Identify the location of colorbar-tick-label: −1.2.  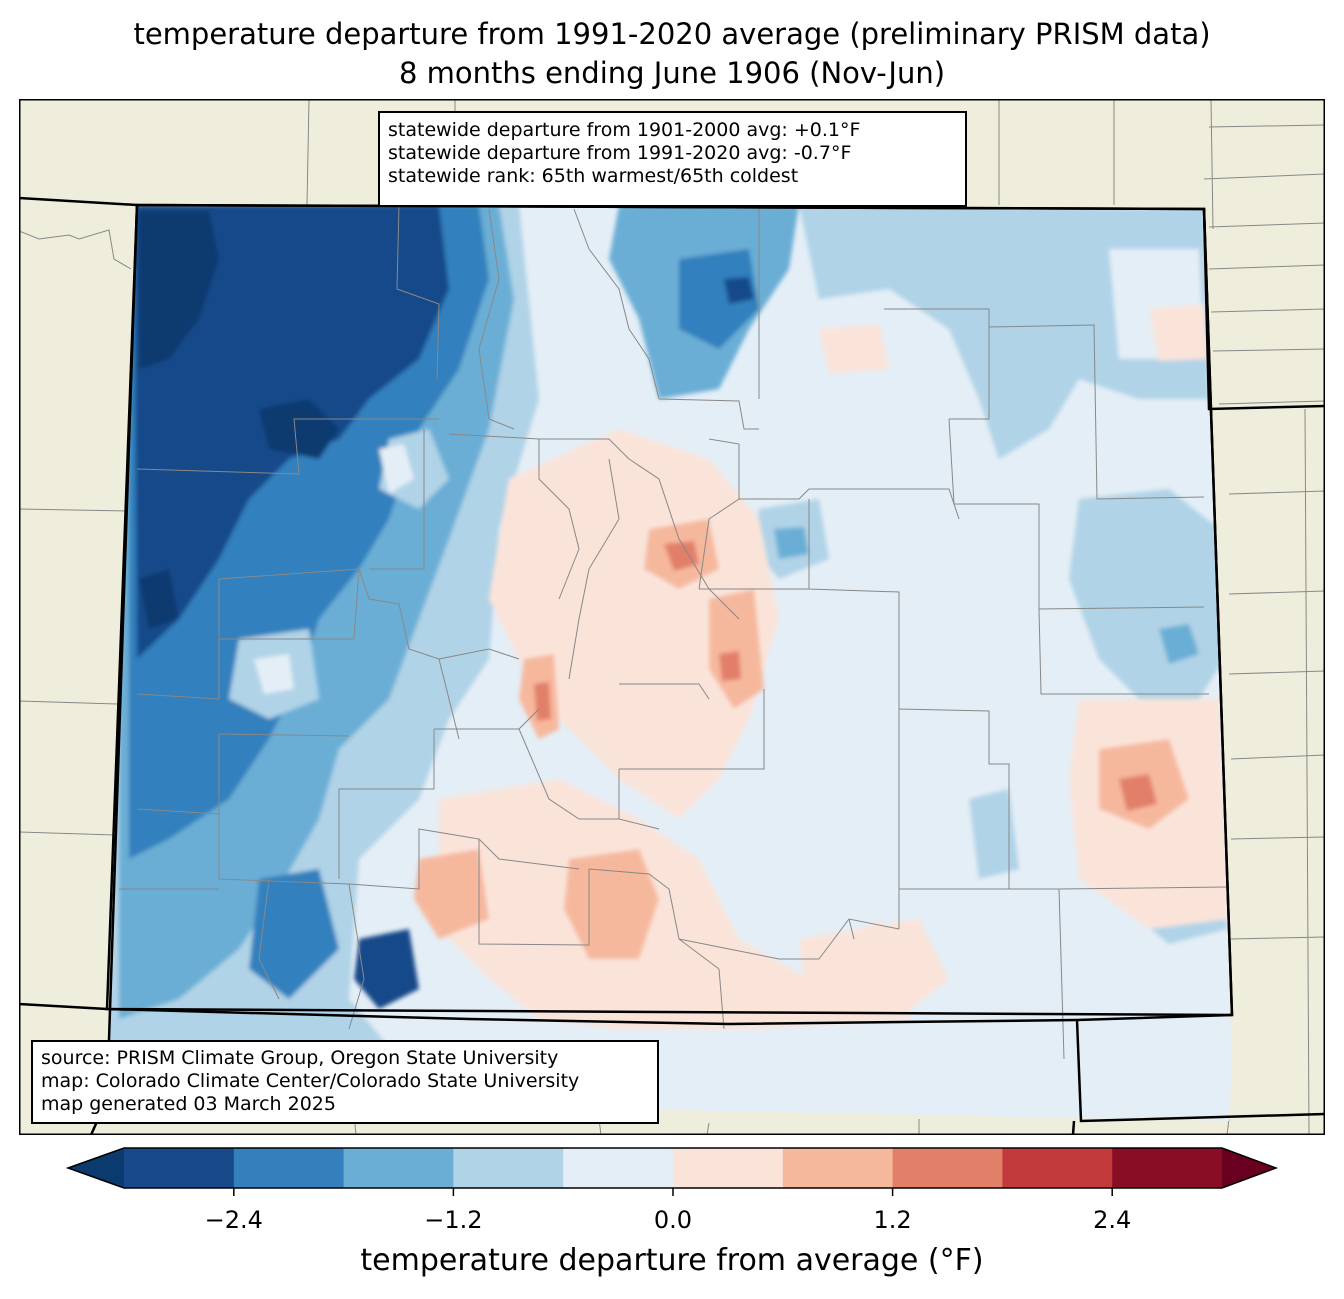
(453, 1220).